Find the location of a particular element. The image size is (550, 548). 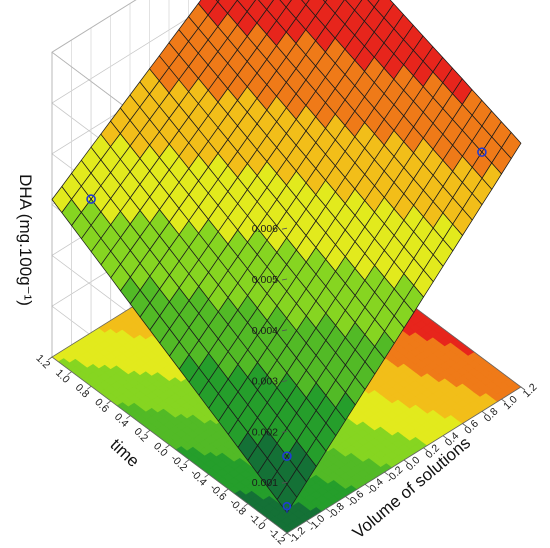

z-axis-label: DHA (mg.100g⁻¹) is located at coordinates (25, 240).